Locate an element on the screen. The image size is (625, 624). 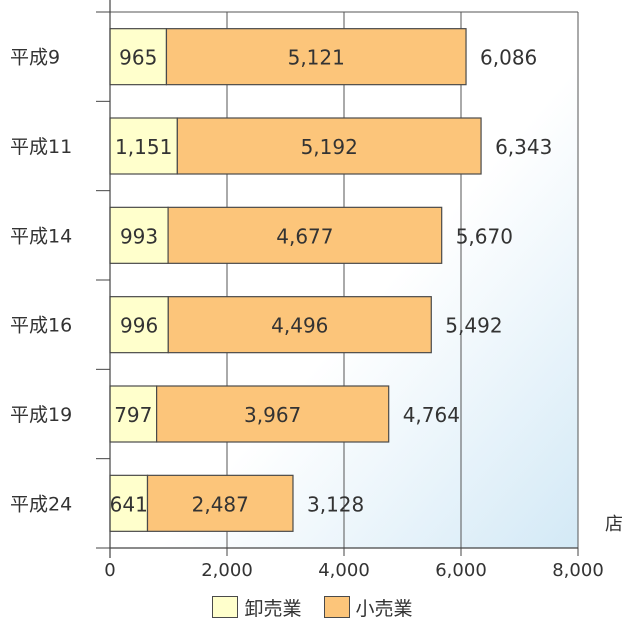
legend-label-wholesale: 卸売業 is located at coordinates (273, 608).